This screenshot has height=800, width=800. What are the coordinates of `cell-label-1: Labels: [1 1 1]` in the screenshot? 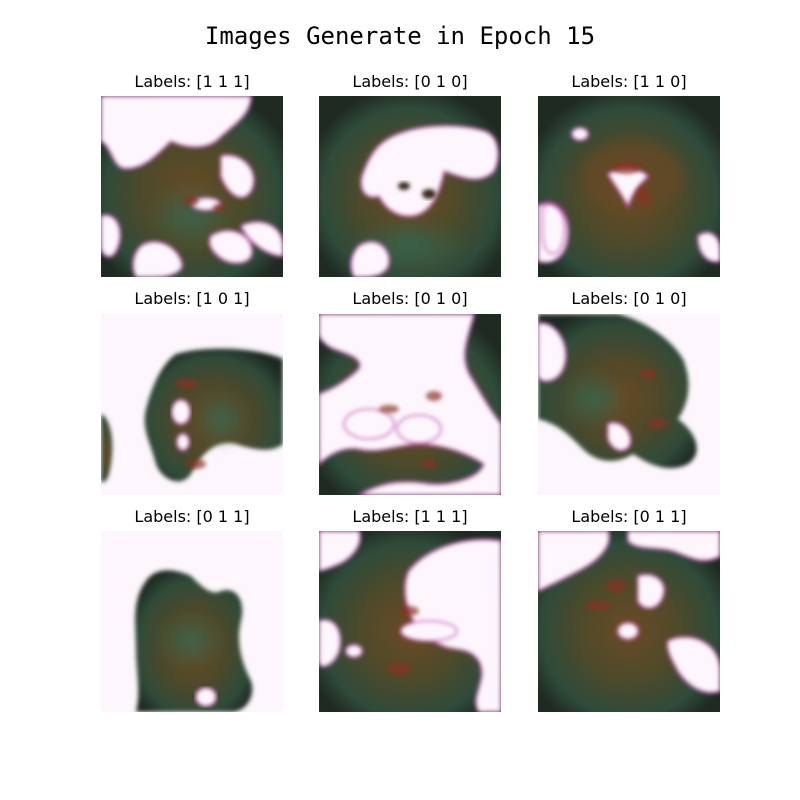 It's located at (192, 81).